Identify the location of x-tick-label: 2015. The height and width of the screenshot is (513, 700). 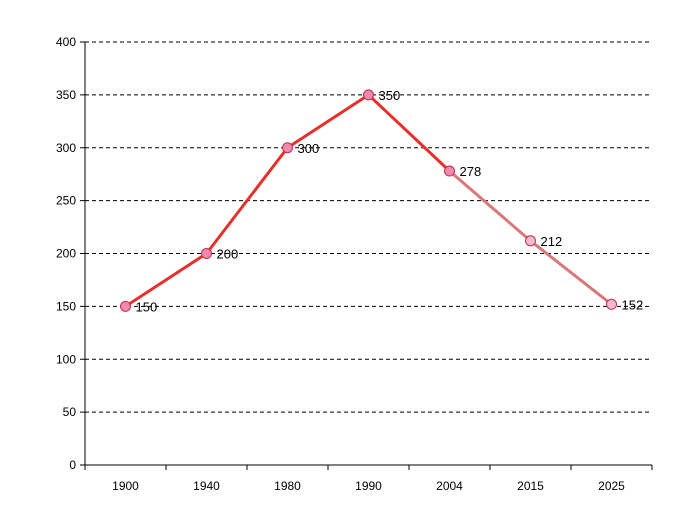
(530, 486).